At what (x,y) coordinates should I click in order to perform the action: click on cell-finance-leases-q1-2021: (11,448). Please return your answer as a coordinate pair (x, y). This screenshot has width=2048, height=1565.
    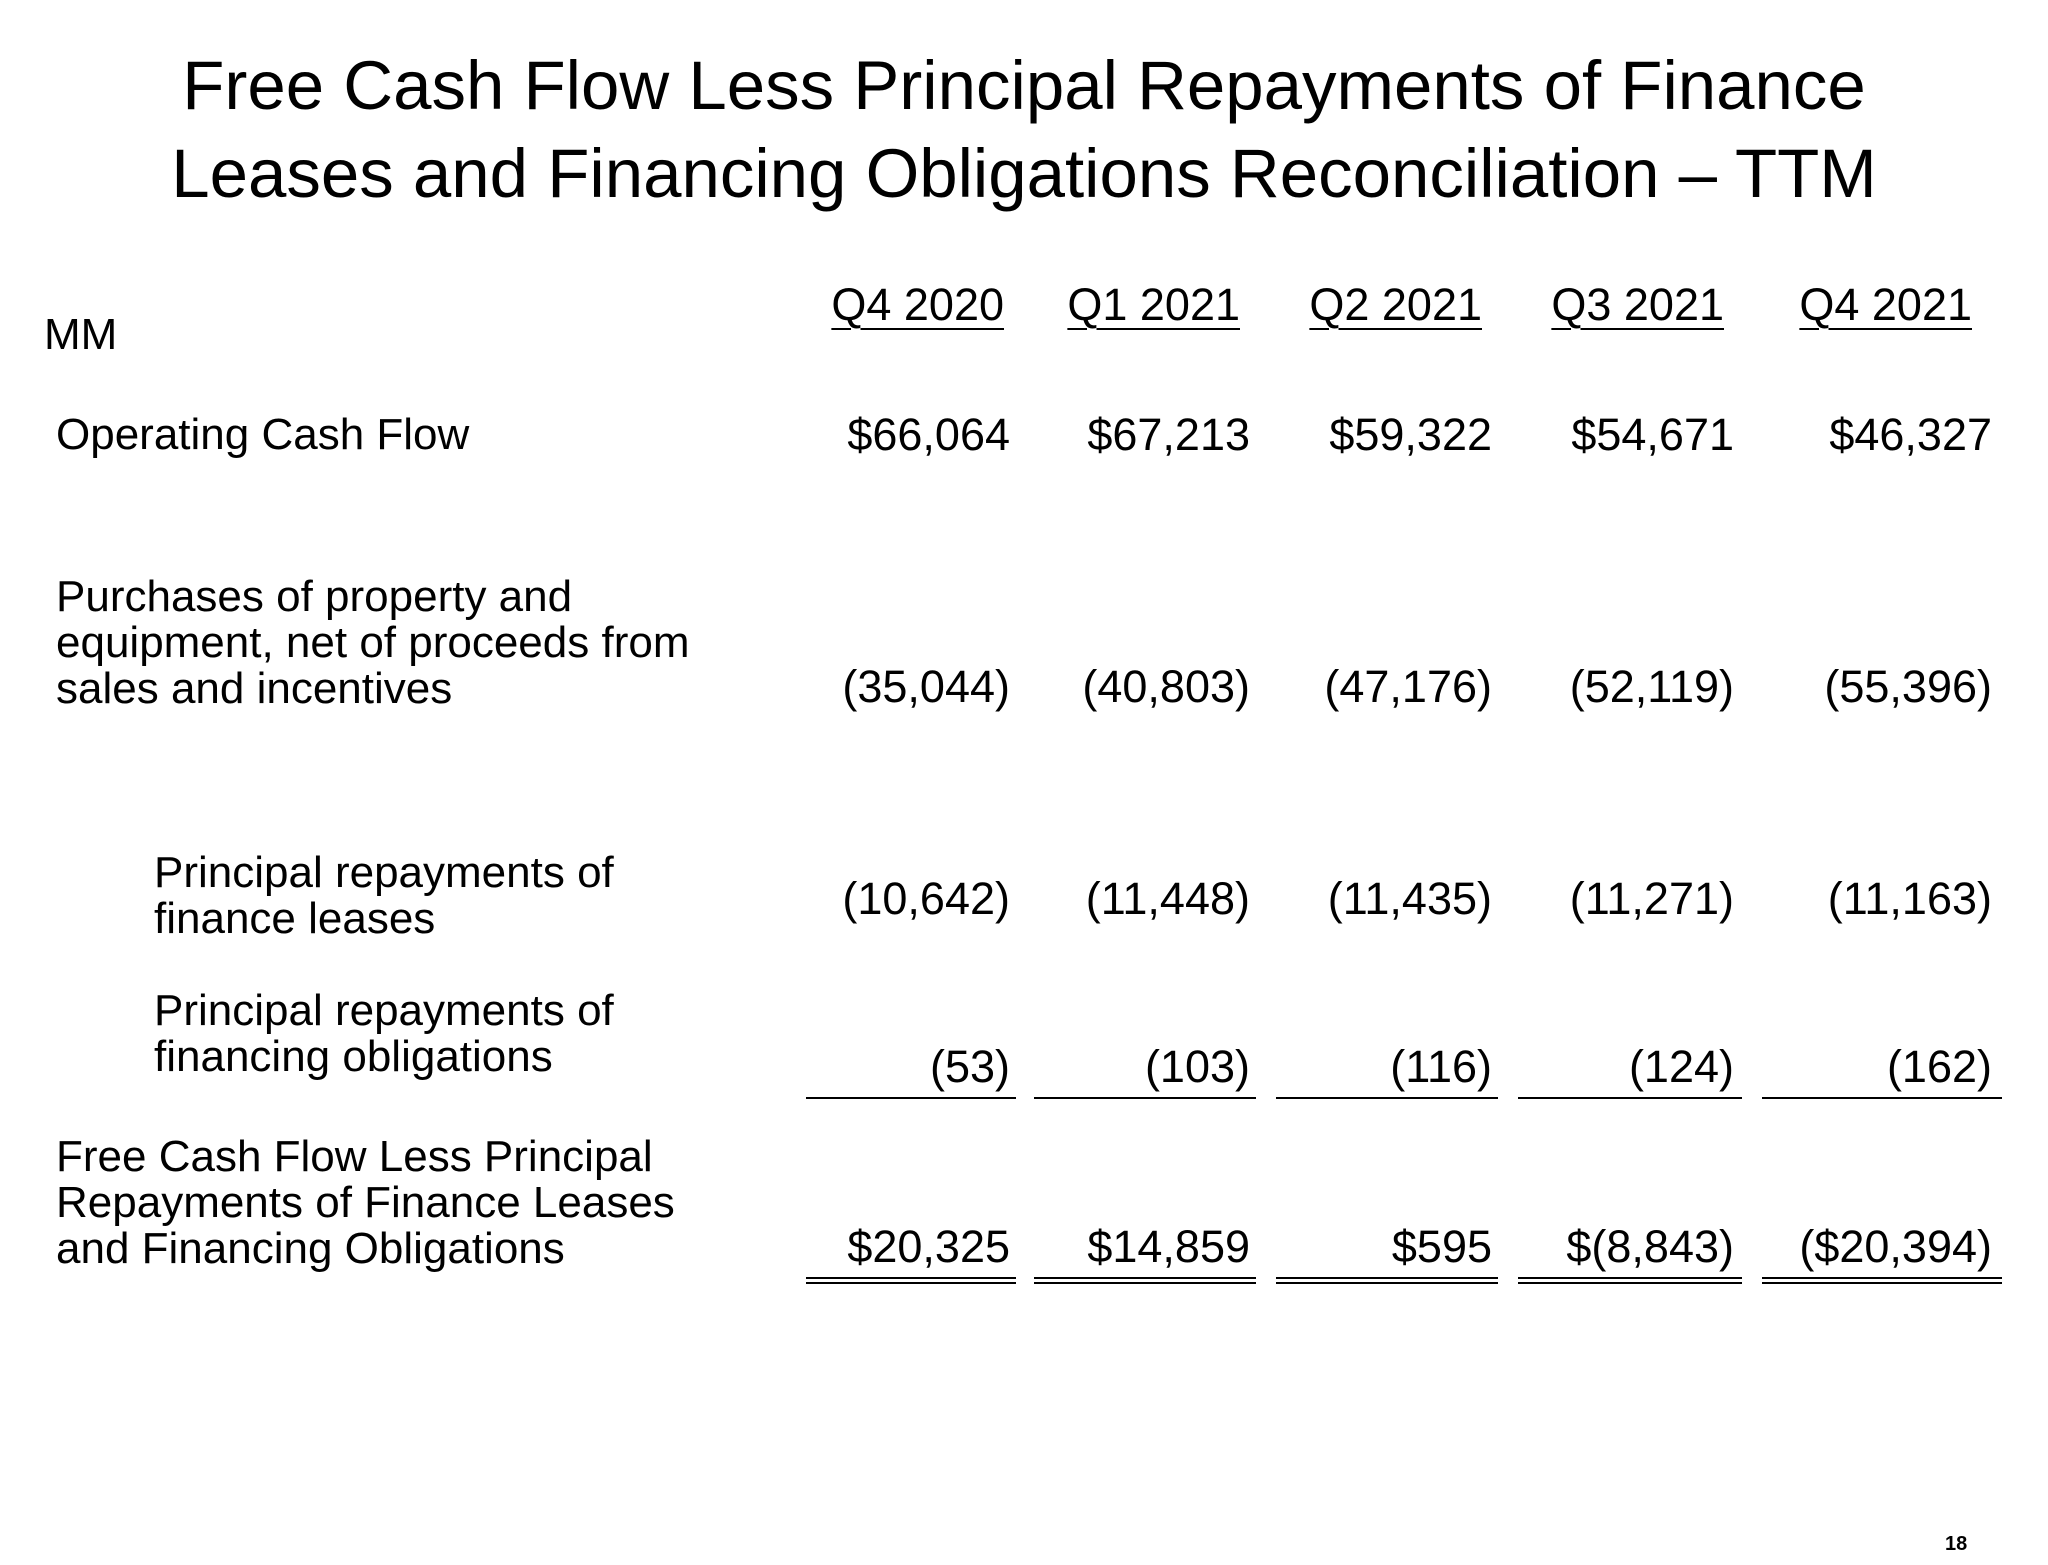
    Looking at the image, I should click on (1167, 898).